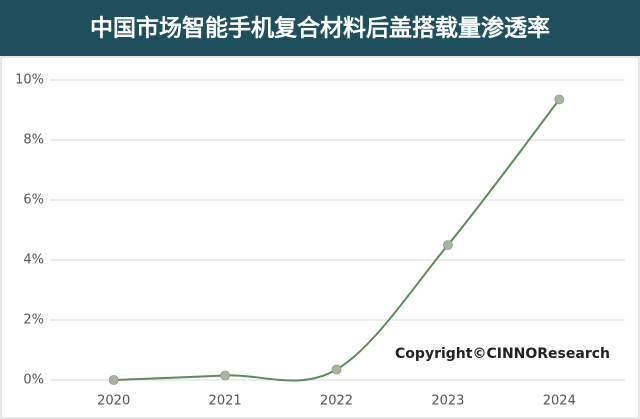  What do you see at coordinates (113, 401) in the screenshot?
I see `x-tick-label: 2020` at bounding box center [113, 401].